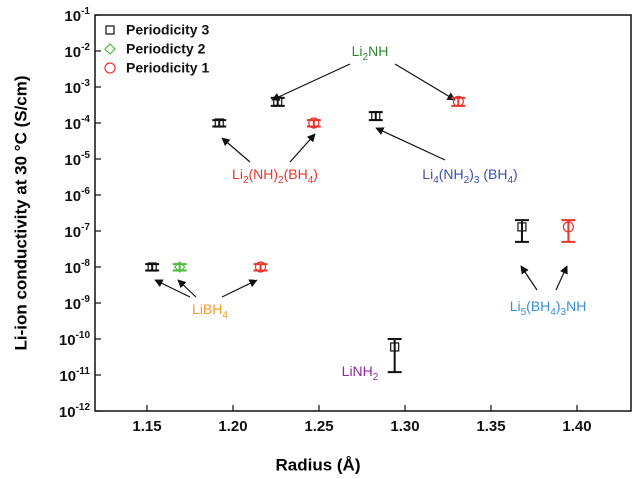 This screenshot has height=479, width=633. What do you see at coordinates (490, 426) in the screenshot?
I see `x-tick-label: 1.35` at bounding box center [490, 426].